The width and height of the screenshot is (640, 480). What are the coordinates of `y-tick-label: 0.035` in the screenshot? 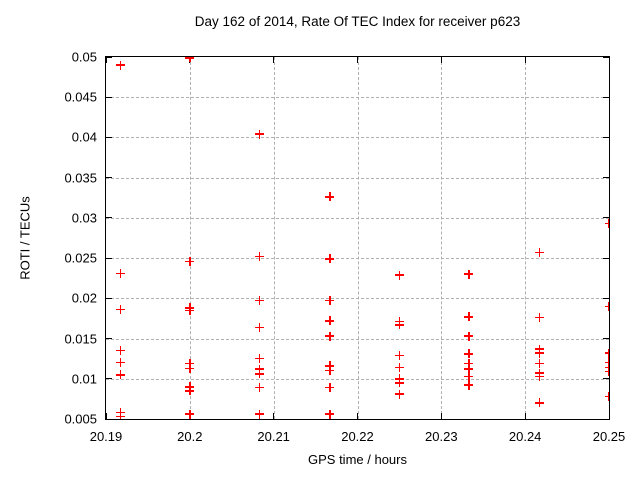 It's located at (80, 178).